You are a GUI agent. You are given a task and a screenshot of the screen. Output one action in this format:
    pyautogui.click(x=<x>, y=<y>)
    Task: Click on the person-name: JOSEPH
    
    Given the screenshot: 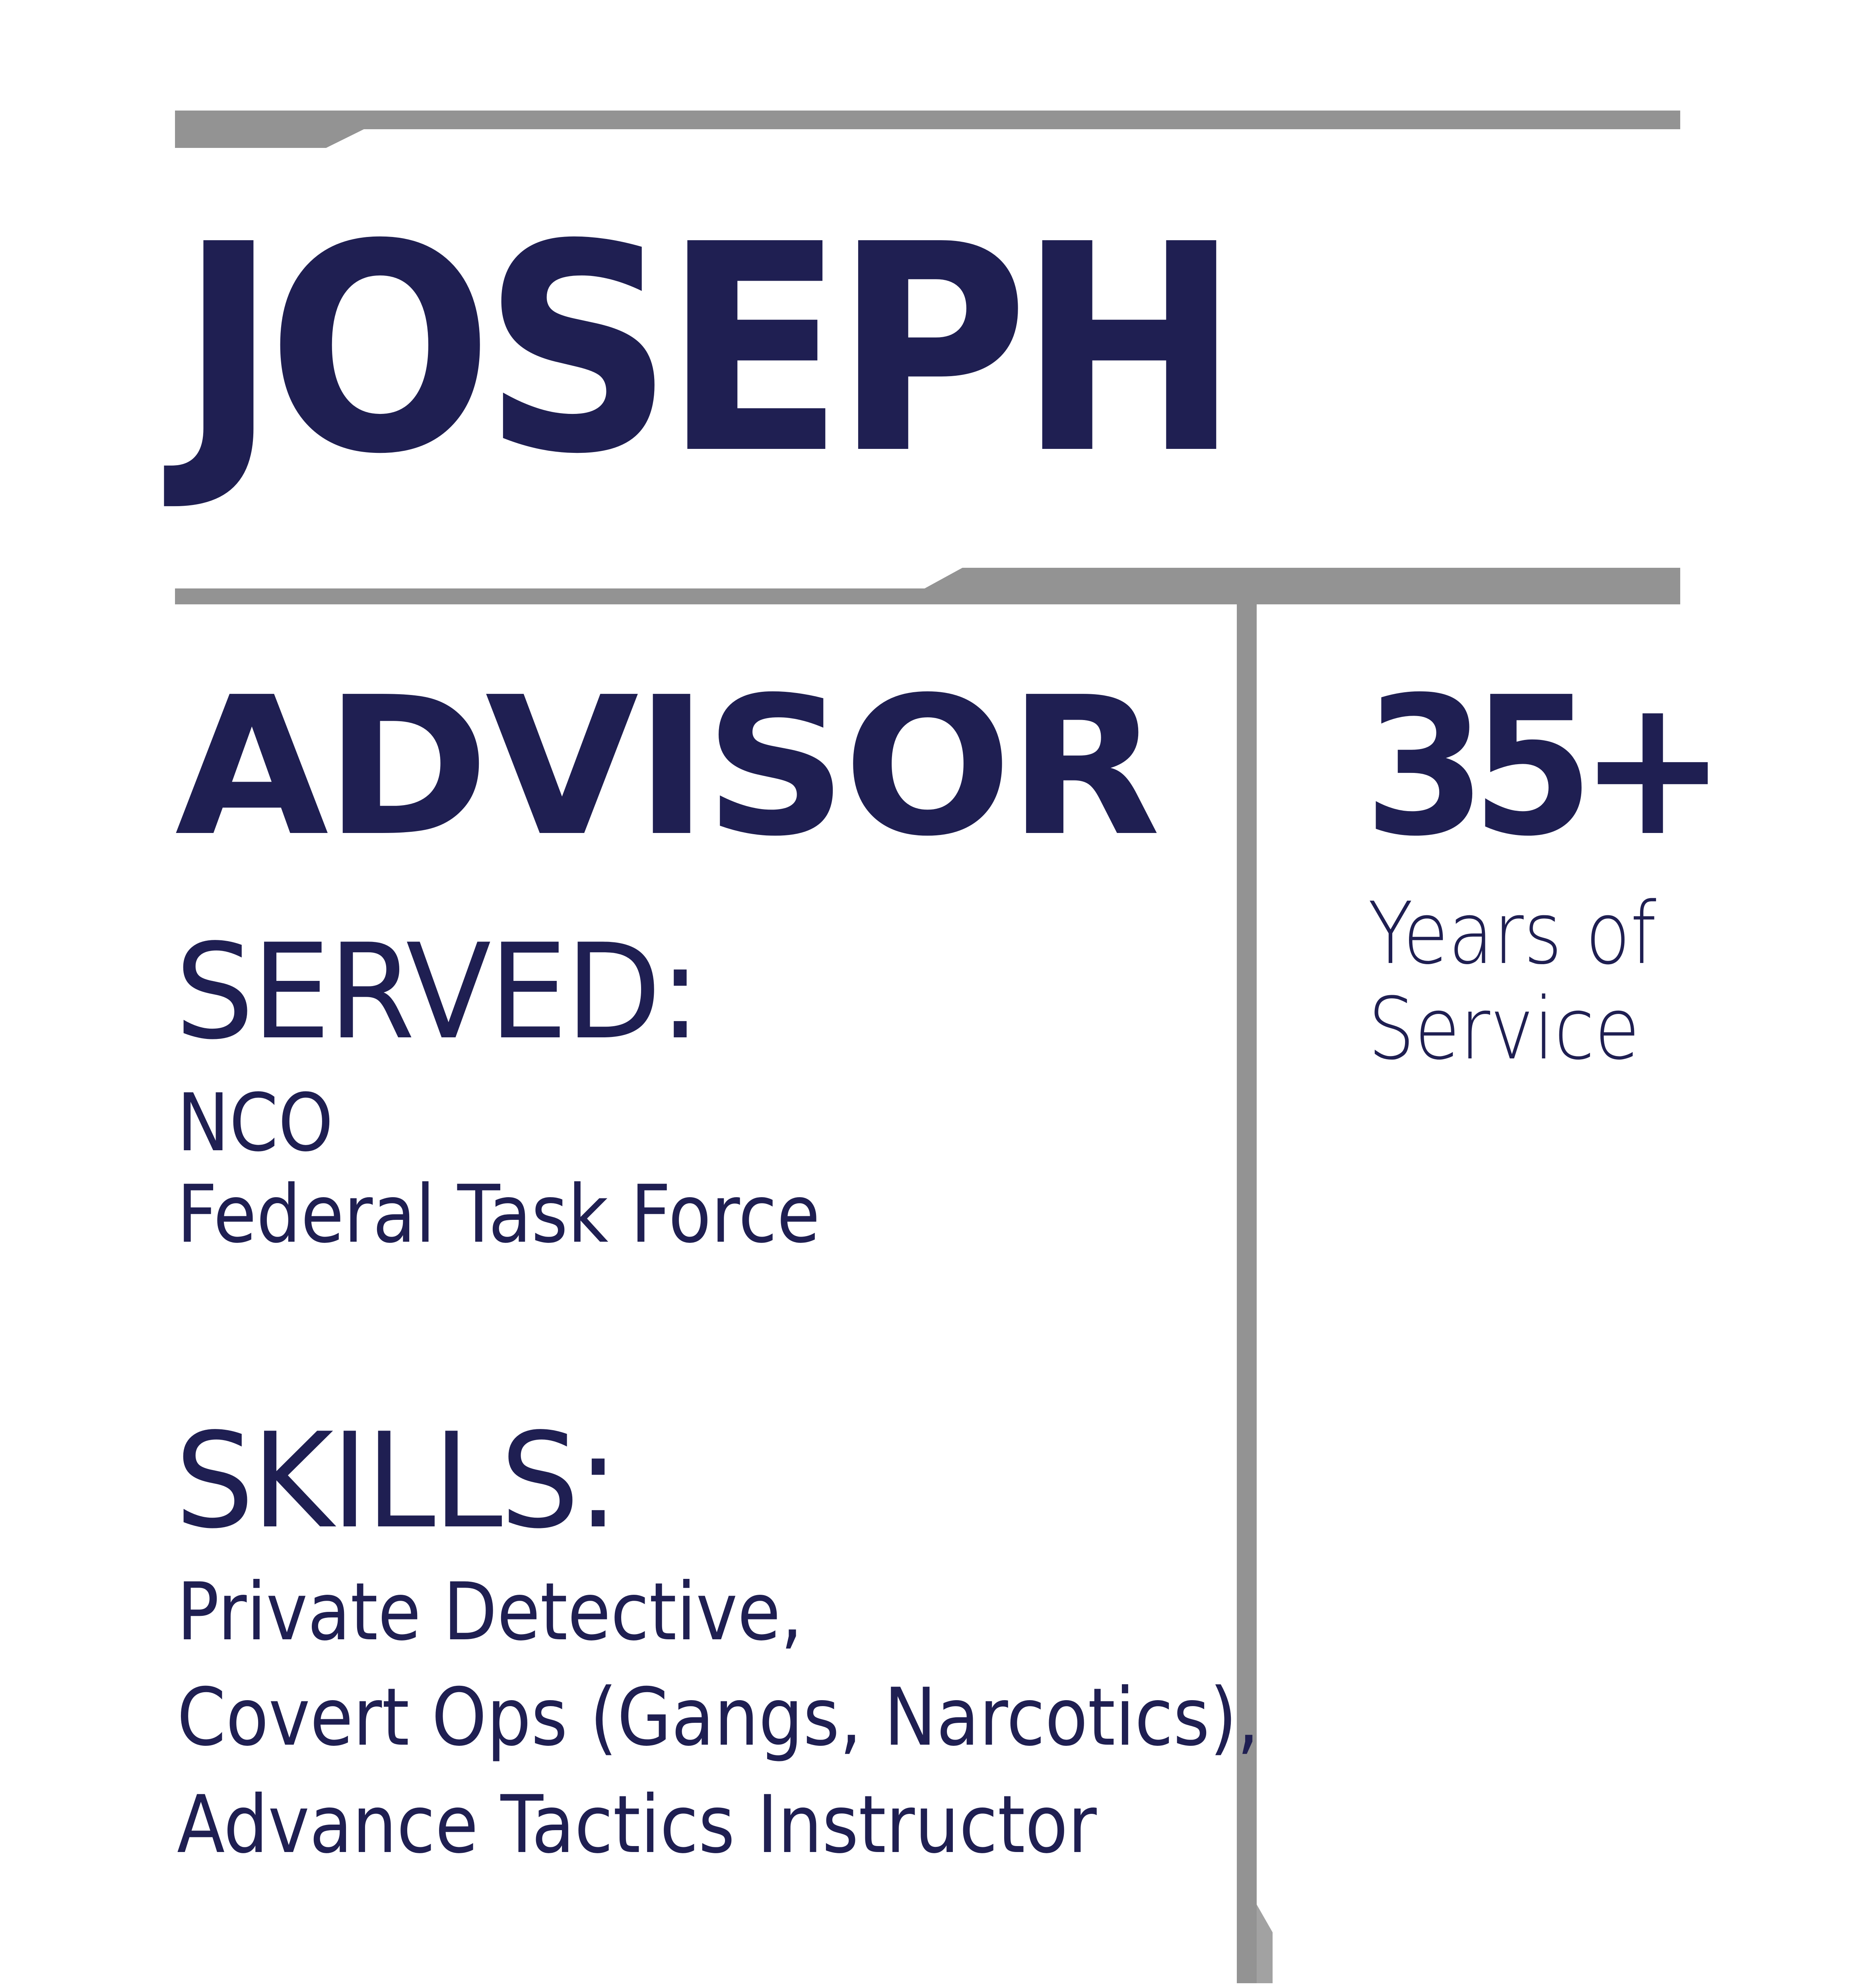 What is the action you would take?
    pyautogui.click(x=710, y=349)
    